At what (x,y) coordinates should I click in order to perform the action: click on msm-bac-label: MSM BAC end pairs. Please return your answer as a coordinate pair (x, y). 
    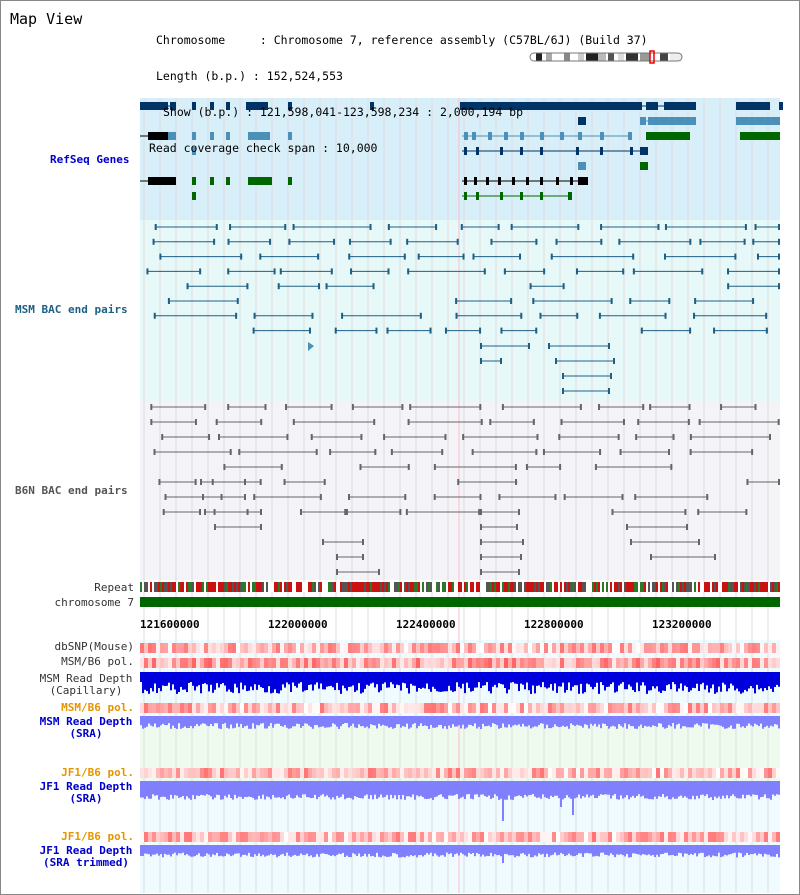
    Looking at the image, I should click on (71, 309).